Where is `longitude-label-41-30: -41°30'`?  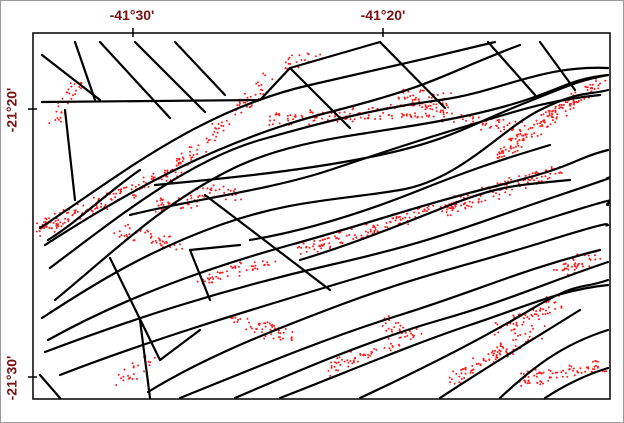 longitude-label-41-30: -41°30' is located at coordinates (132, 15).